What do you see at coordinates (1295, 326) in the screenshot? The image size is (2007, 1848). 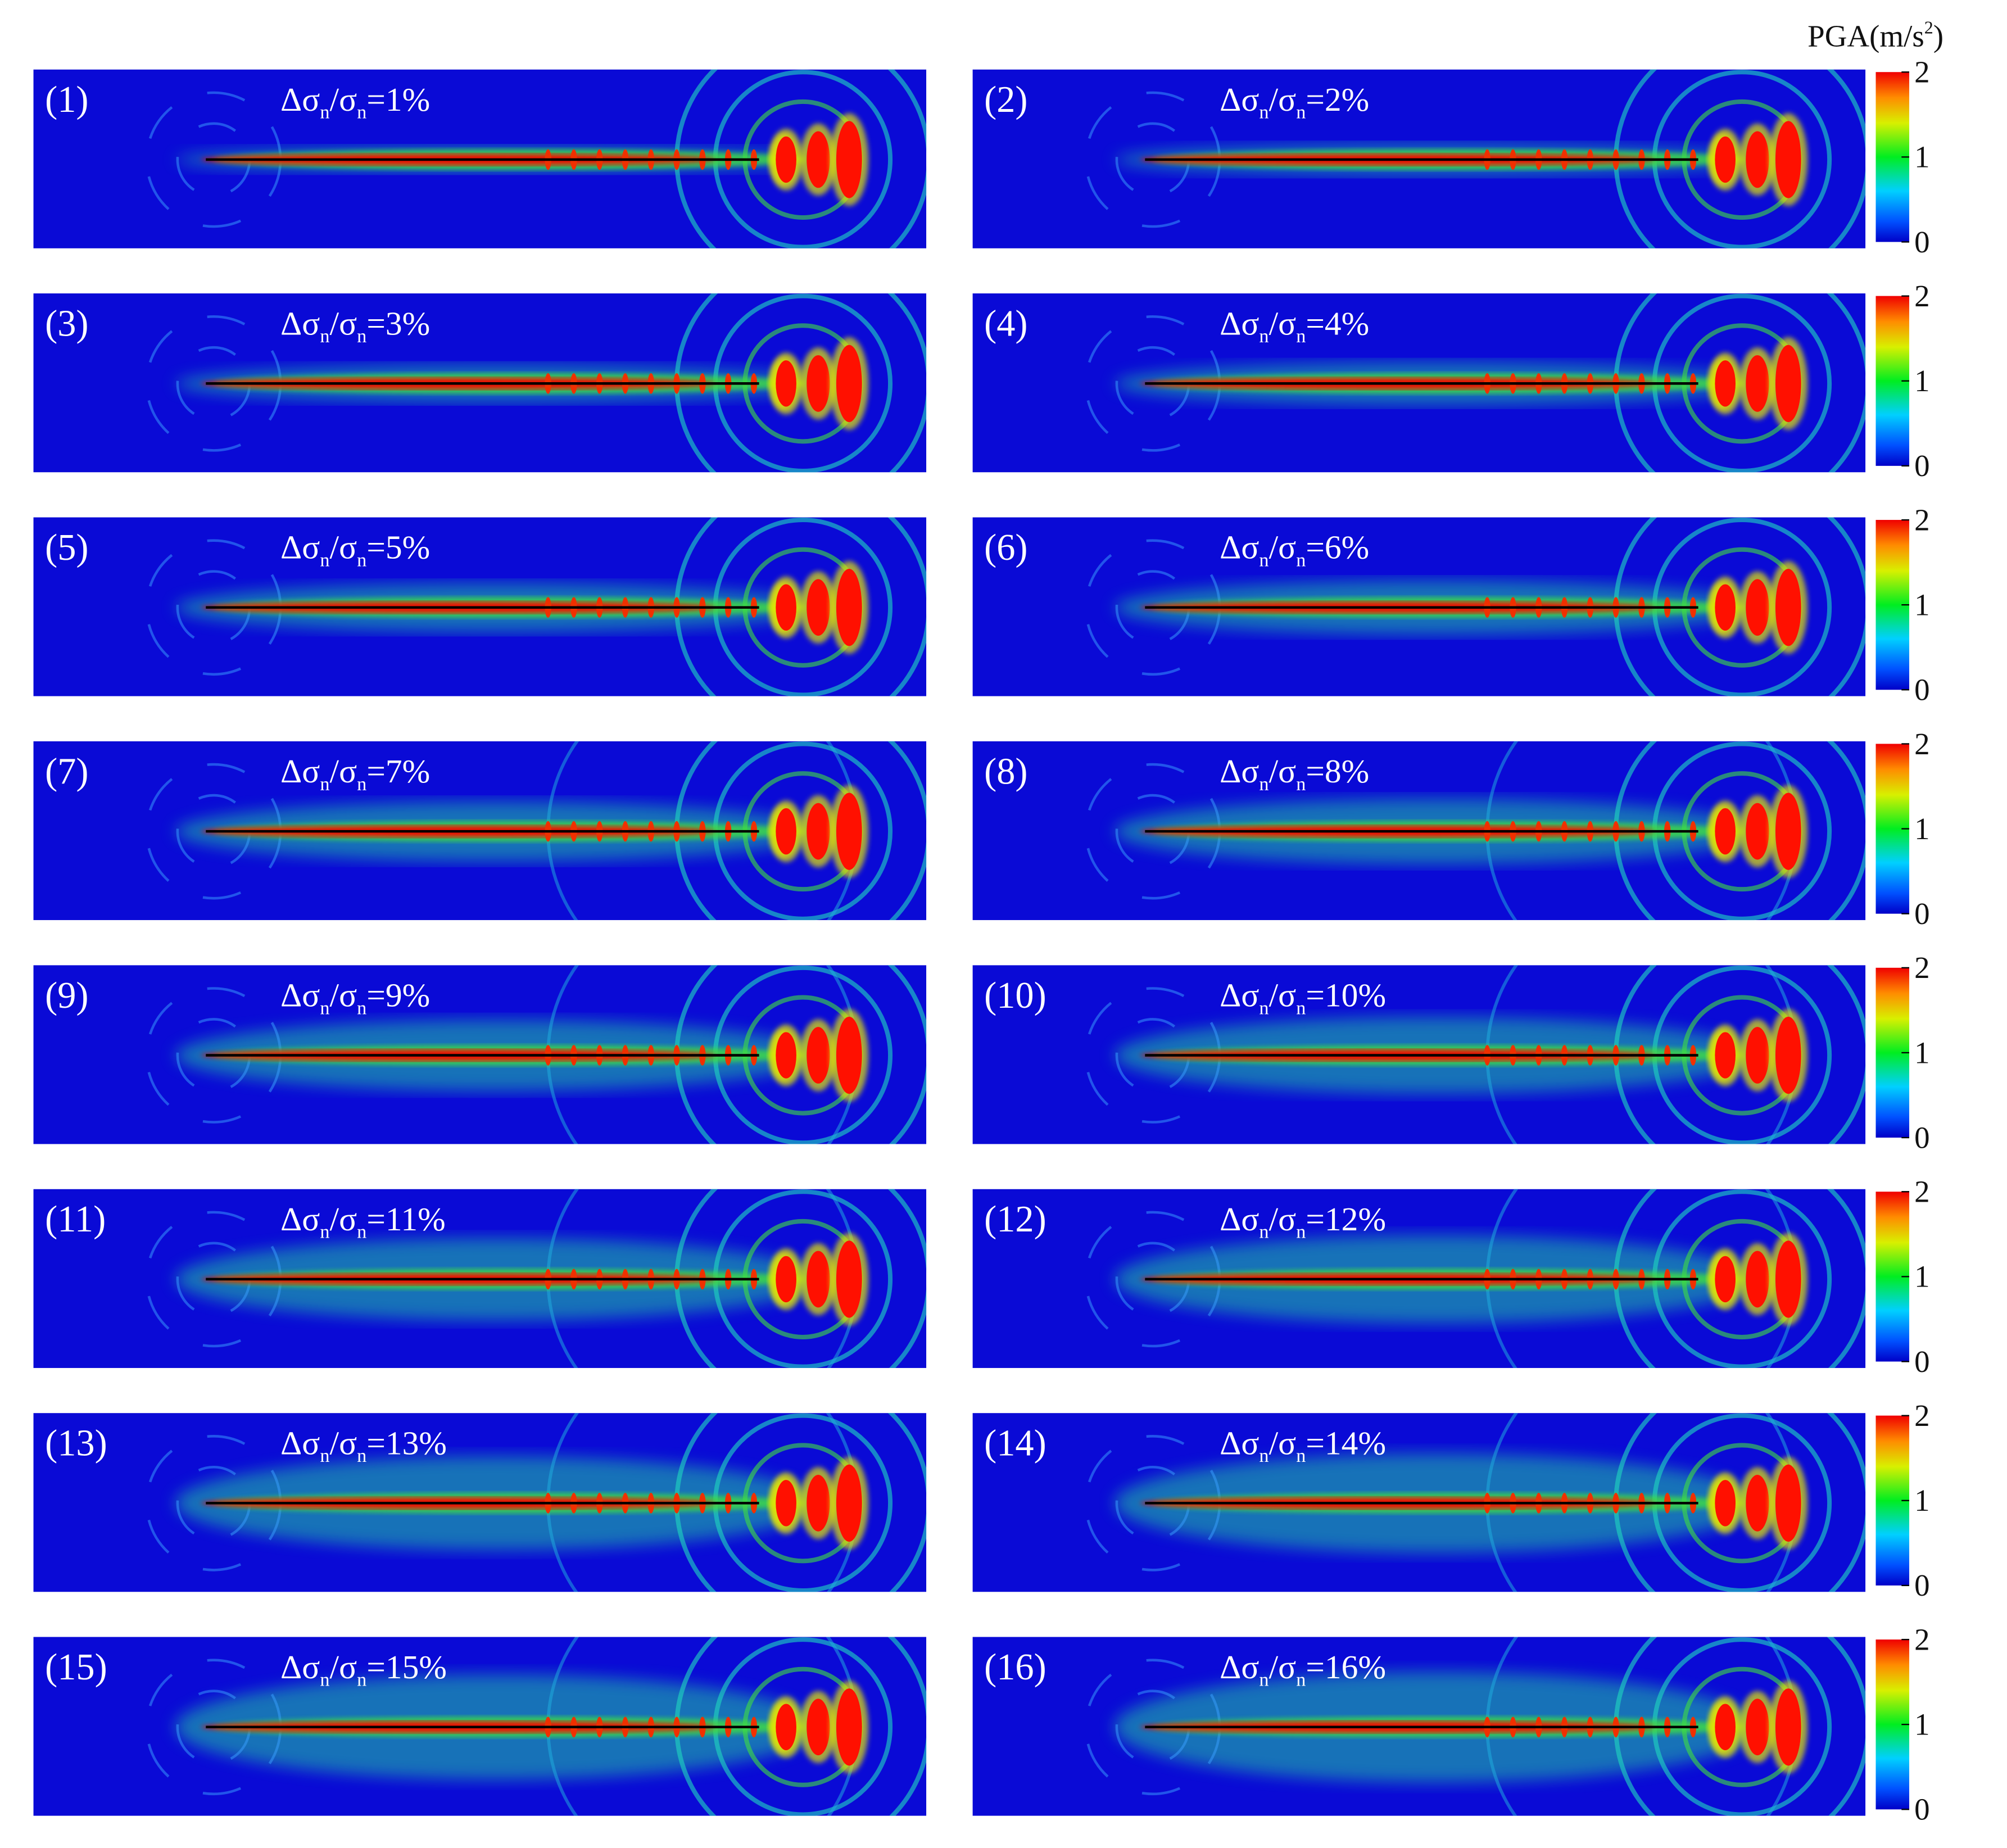 I see `panel-title: Δσn/σn=4%` at bounding box center [1295, 326].